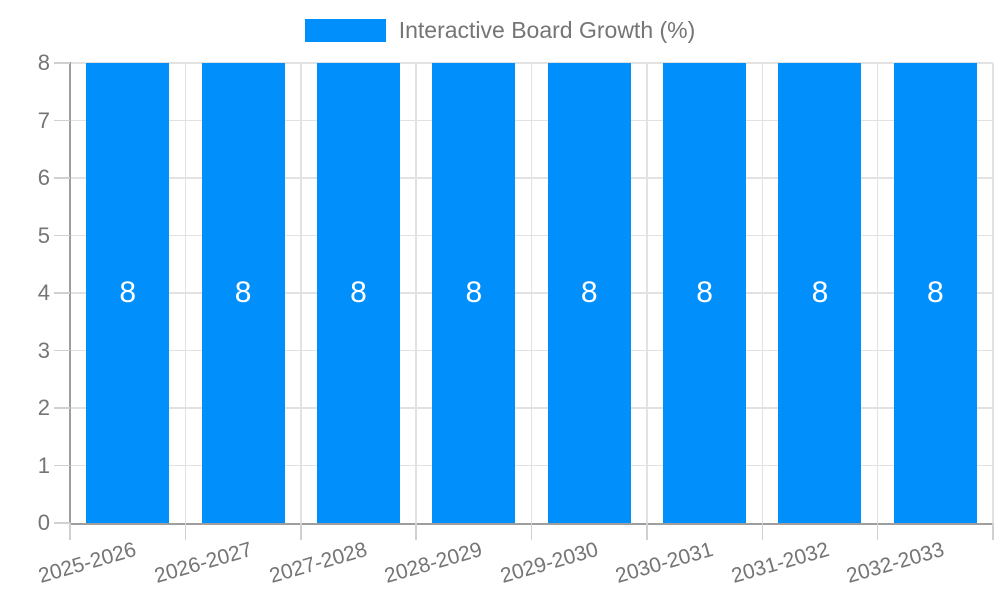  Describe the element at coordinates (43, 235) in the screenshot. I see `y-axis-label: 5` at that location.